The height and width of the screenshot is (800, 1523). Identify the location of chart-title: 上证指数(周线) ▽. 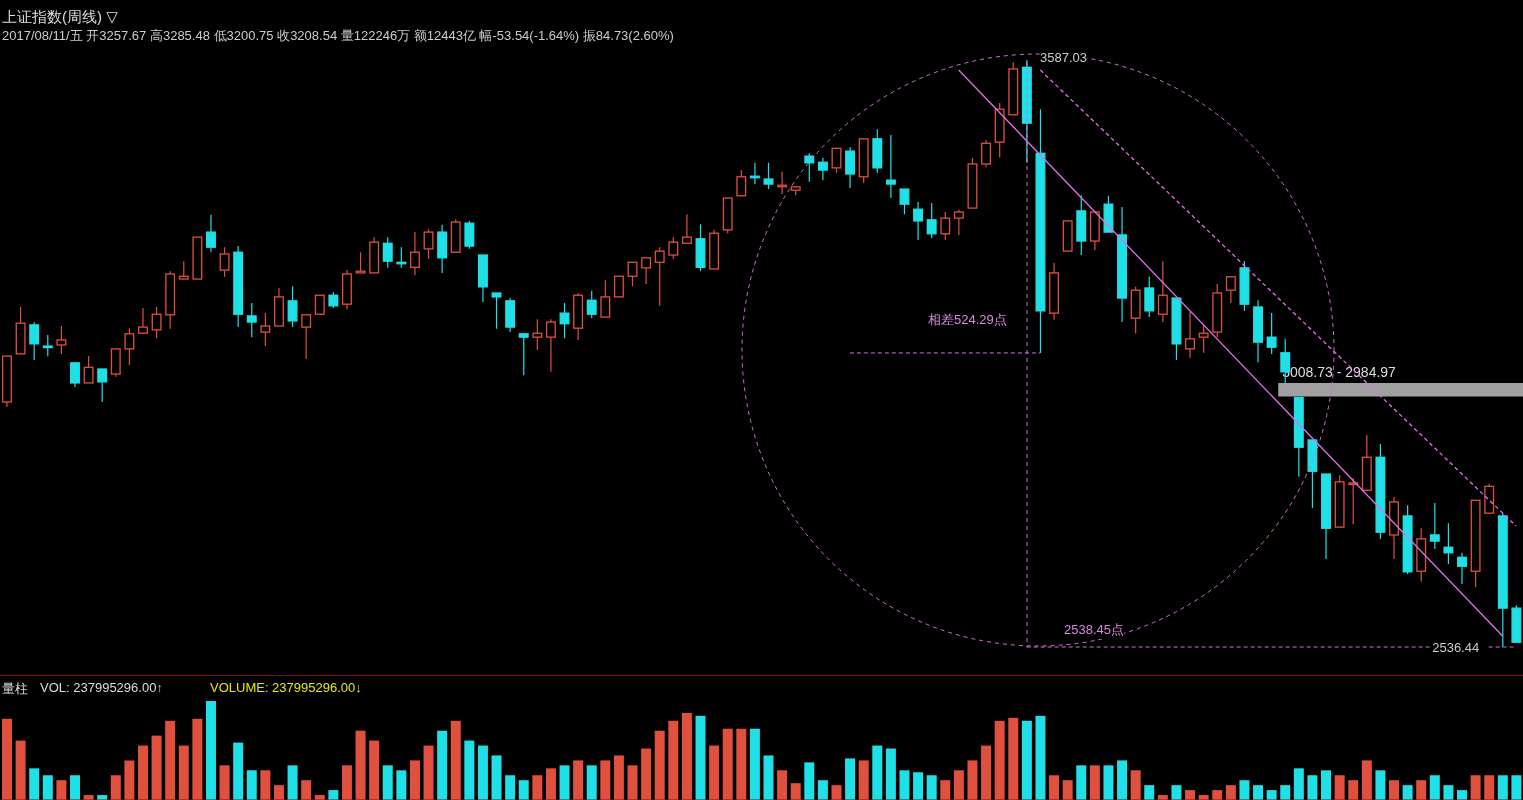
(60, 17).